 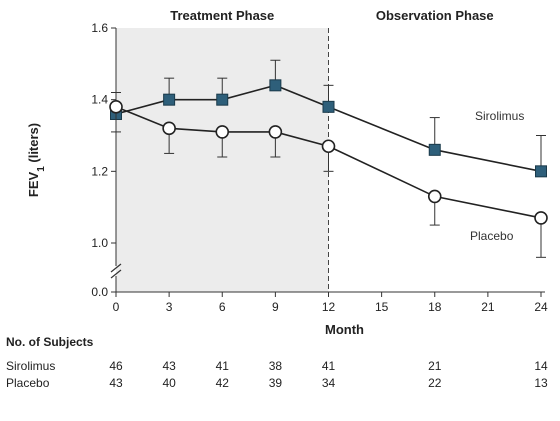 I want to click on subjects-count: 40, so click(x=169, y=383).